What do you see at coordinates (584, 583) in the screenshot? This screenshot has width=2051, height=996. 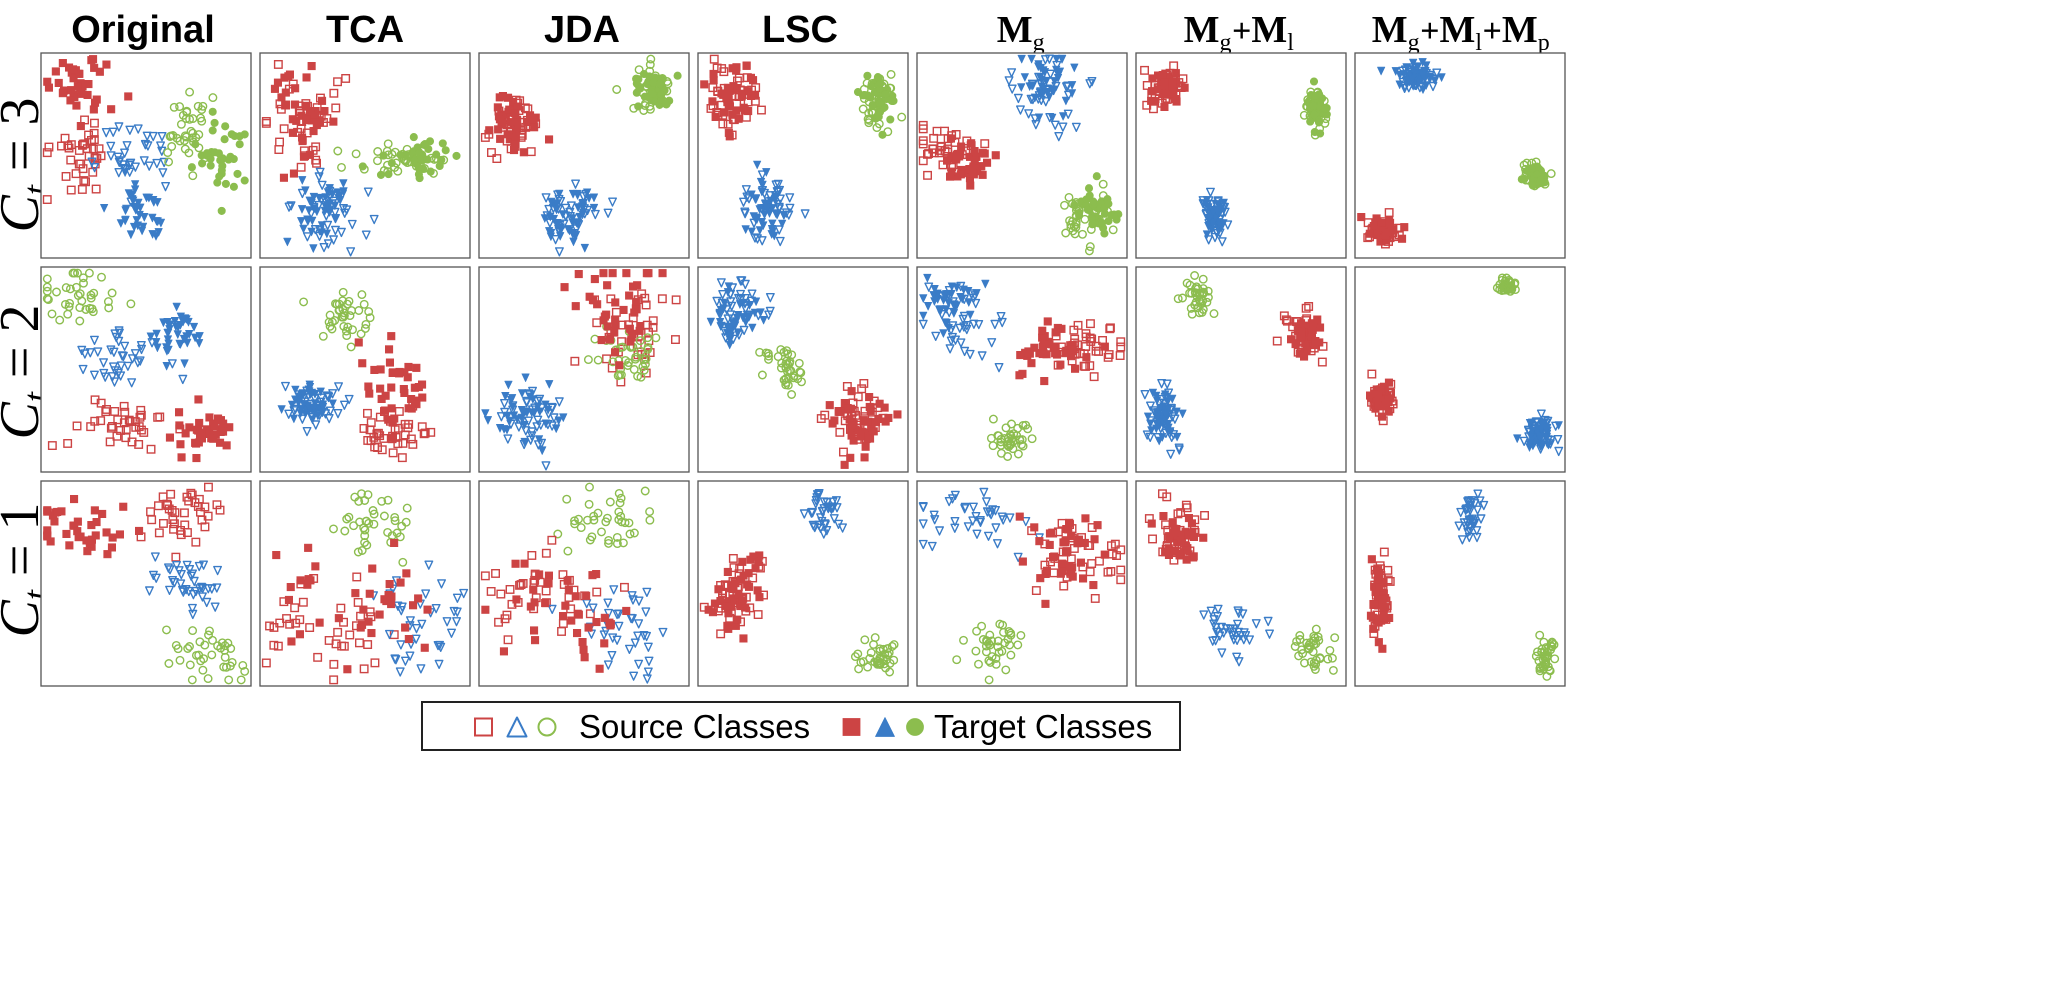 I see `panel-r2-c2` at bounding box center [584, 583].